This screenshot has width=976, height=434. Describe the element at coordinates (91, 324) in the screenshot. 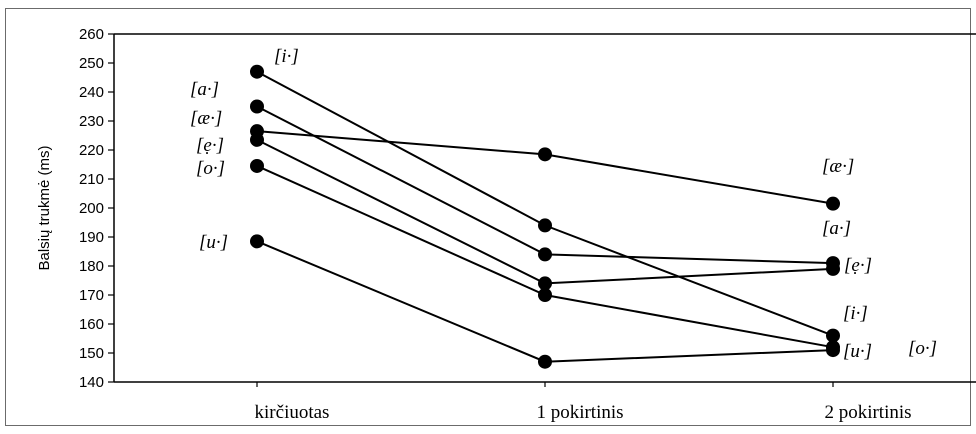

I see `y-tick-label: 160` at that location.